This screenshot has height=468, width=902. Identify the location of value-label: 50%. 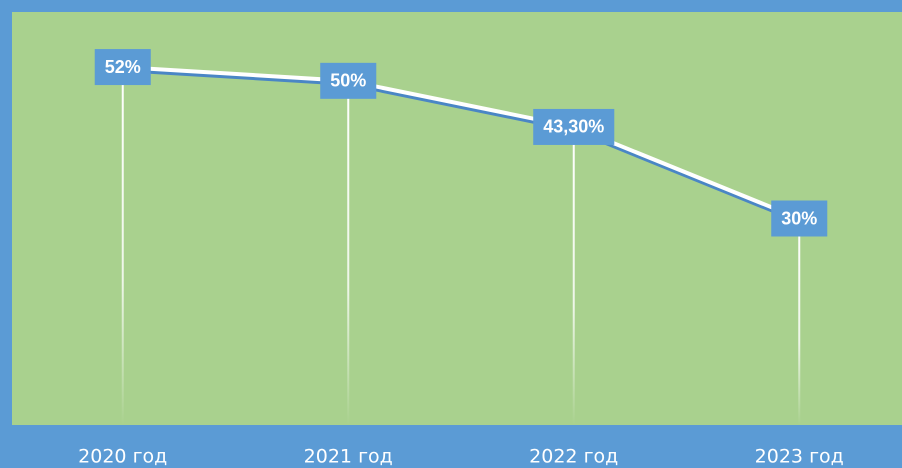
(348, 81).